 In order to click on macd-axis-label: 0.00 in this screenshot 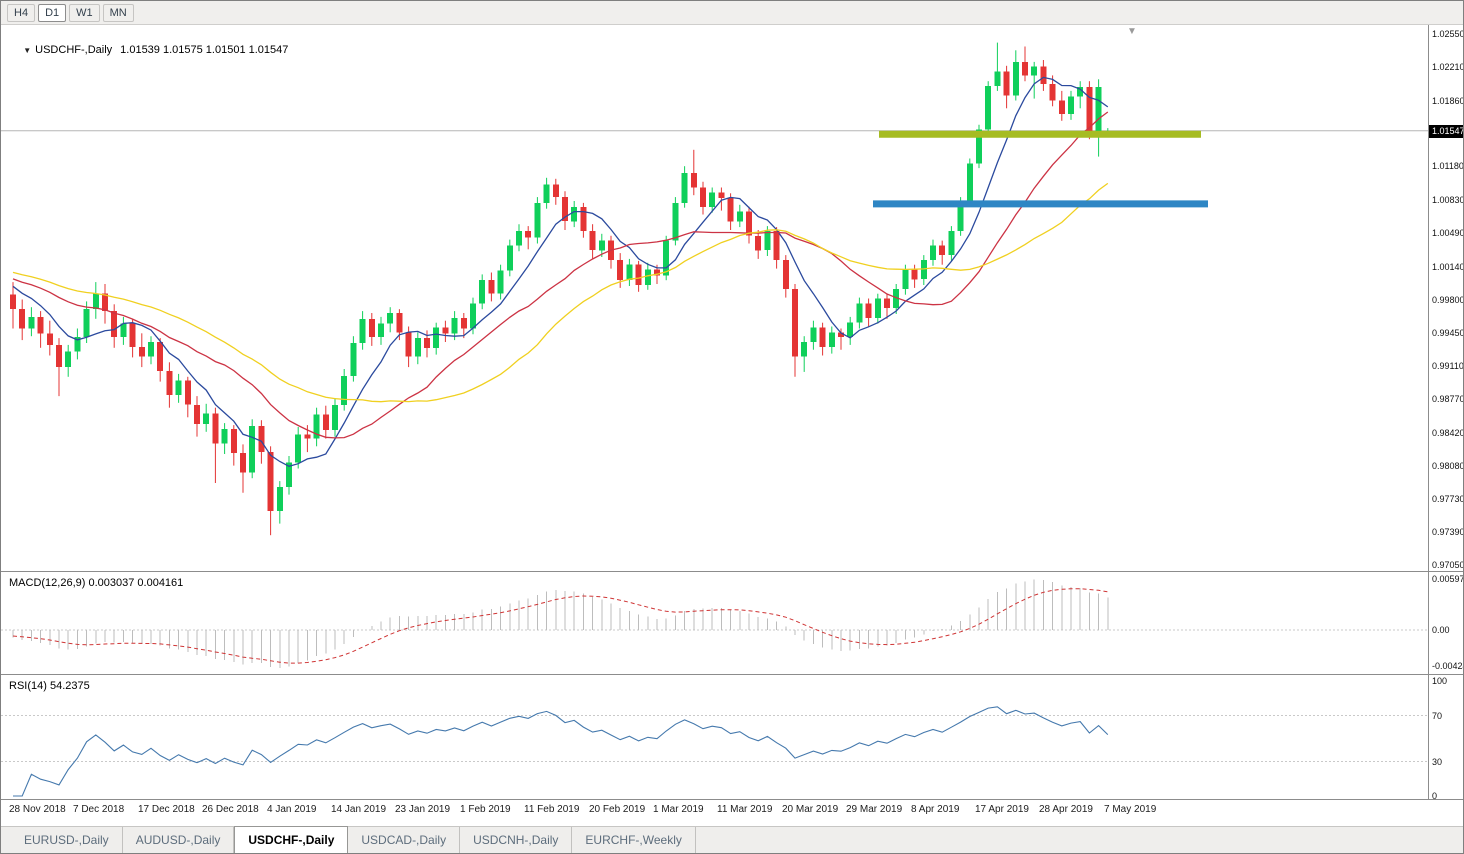, I will do `click(1441, 630)`.